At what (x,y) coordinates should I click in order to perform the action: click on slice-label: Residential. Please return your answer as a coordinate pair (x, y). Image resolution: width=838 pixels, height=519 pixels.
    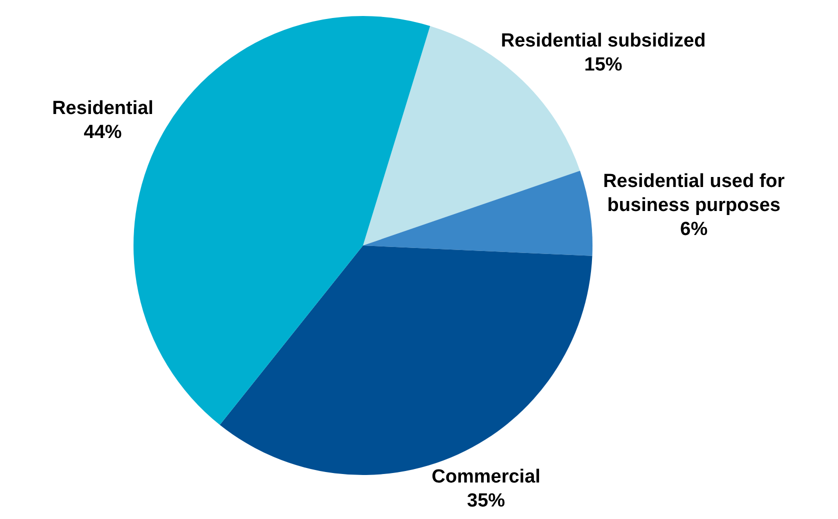
    Looking at the image, I should click on (103, 108).